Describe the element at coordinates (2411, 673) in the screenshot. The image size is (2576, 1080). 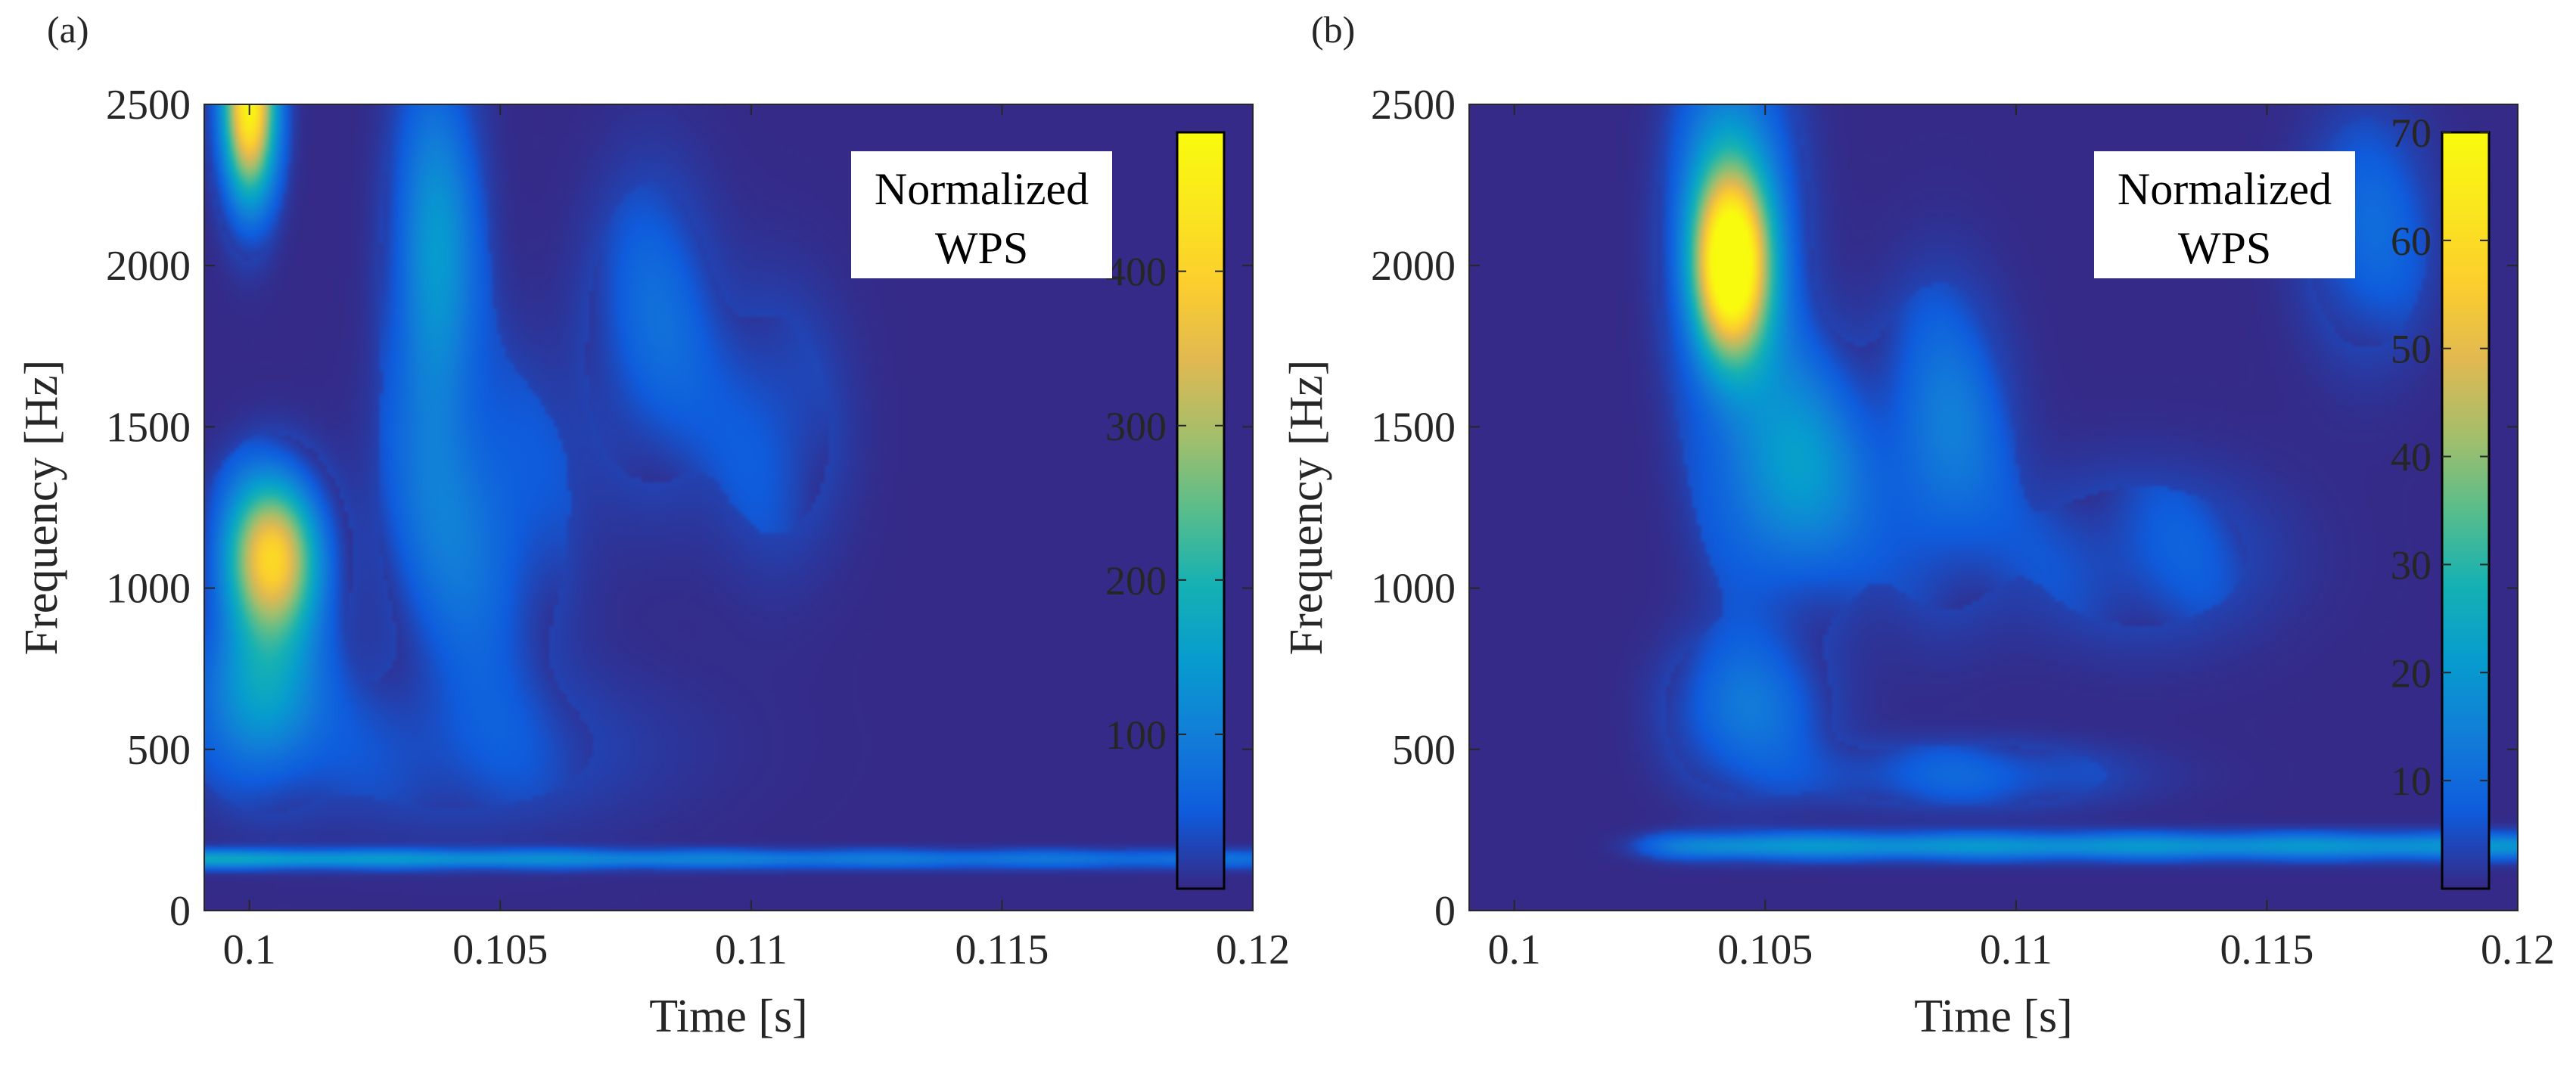
I see `colorbar-tick-label: 20` at that location.